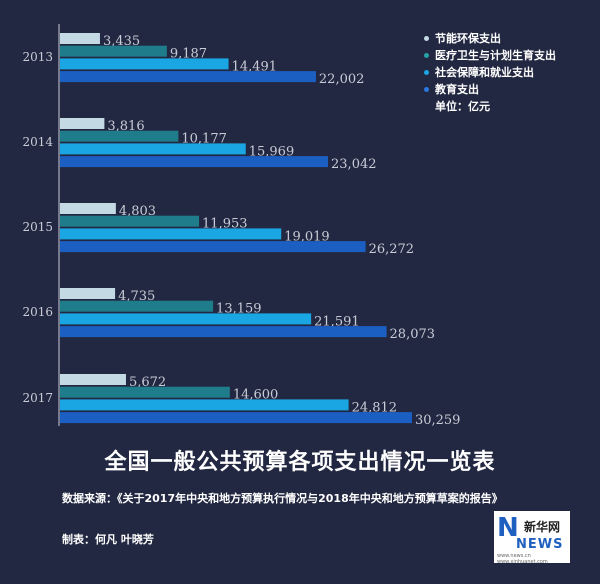 The height and width of the screenshot is (584, 600). I want to click on legend-item: 医疗卫生与计划生育支出, so click(490, 55).